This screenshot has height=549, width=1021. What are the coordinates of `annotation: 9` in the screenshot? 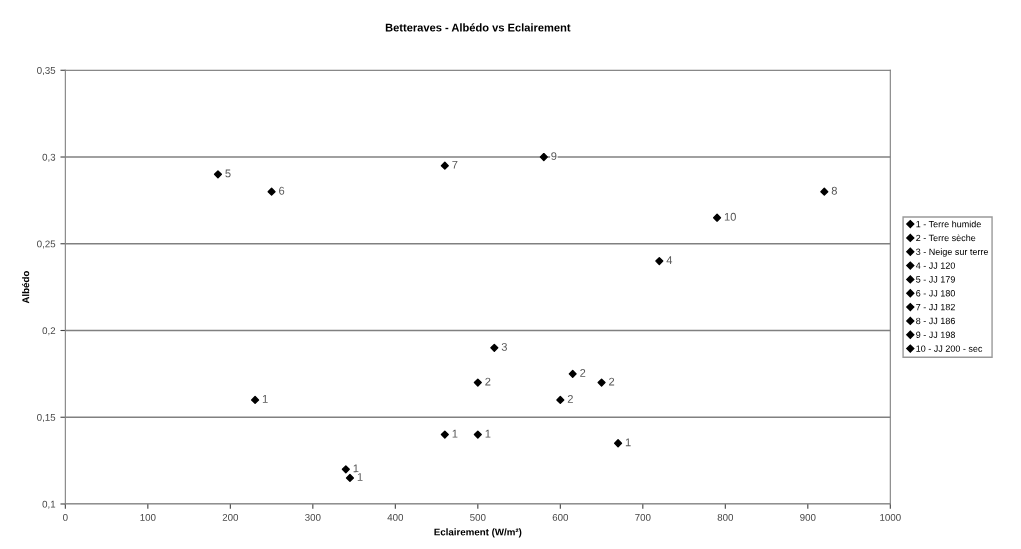 It's located at (554, 156).